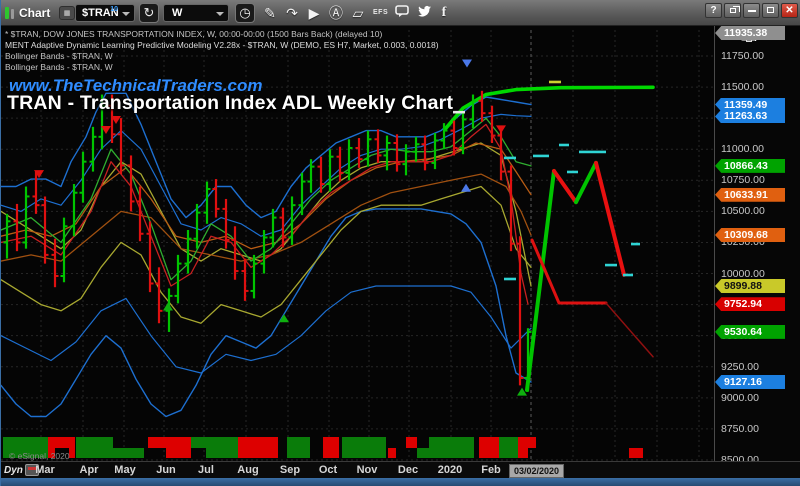 This screenshot has width=800, height=486. I want to click on copyright-label: © eSignal, 2020, so click(39, 456).